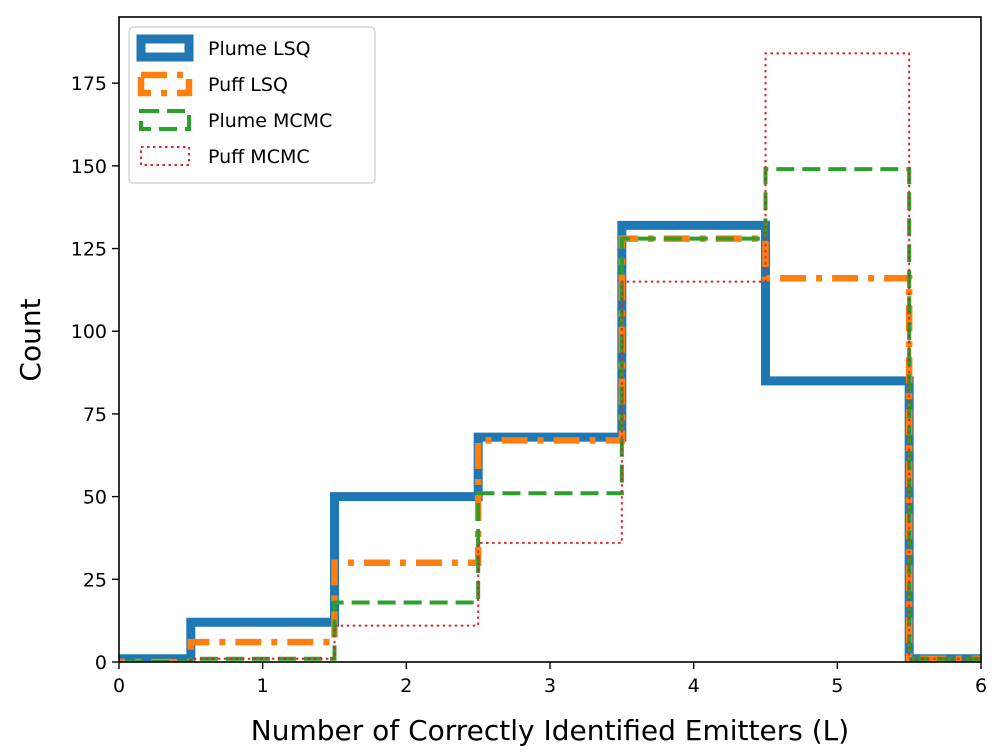 Image resolution: width=1001 pixels, height=756 pixels. What do you see at coordinates (259, 157) in the screenshot?
I see `legend-label: Puff MCMC` at bounding box center [259, 157].